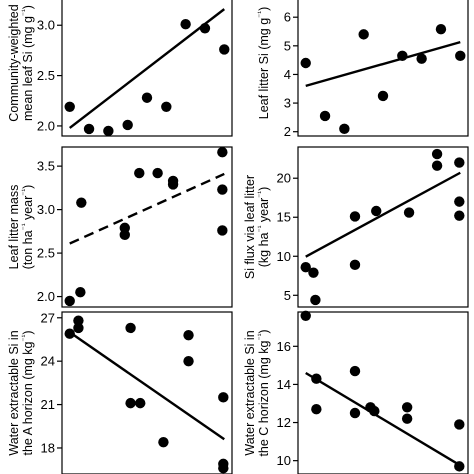 This screenshot has height=474, width=474. What do you see at coordinates (284, 422) in the screenshot?
I see `y-tick-label: 12` at bounding box center [284, 422].